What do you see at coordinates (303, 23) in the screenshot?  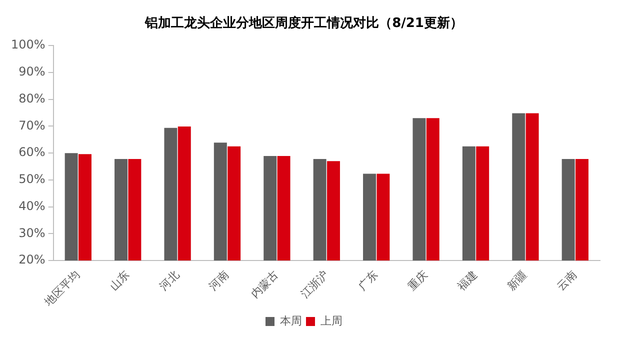 I see `chart-title: 铝加工龙头企业分地区周度开工情况对比（8/21更新）` at bounding box center [303, 23].